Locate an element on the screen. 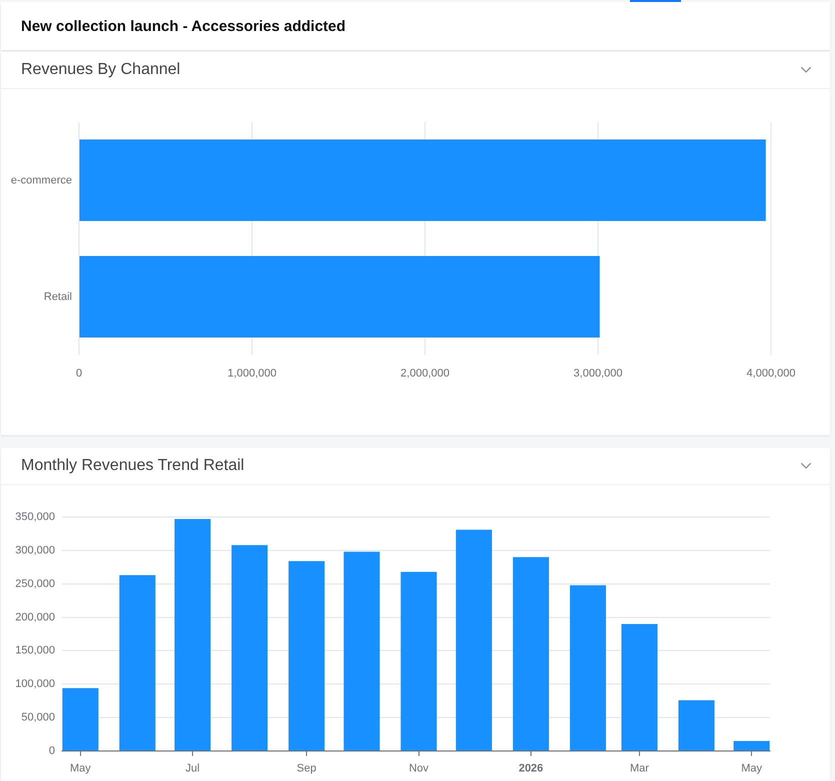  y-tick-label: 250,000 is located at coordinates (35, 584).